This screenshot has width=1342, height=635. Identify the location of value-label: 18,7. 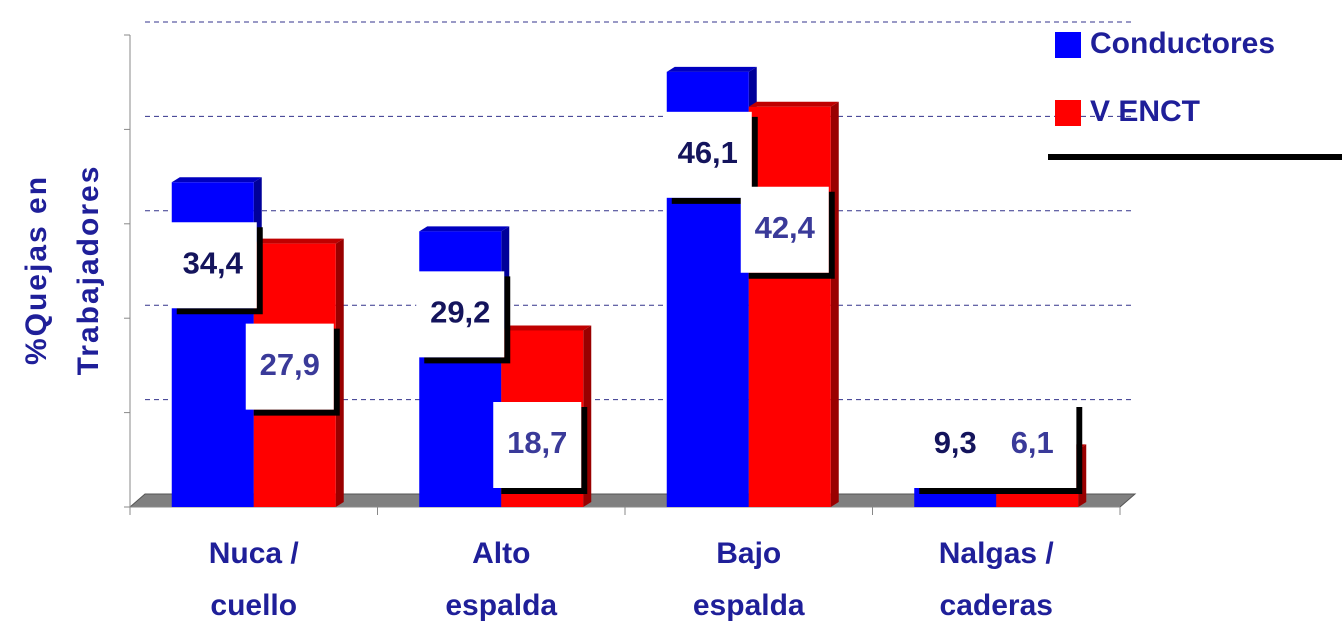
(537, 442).